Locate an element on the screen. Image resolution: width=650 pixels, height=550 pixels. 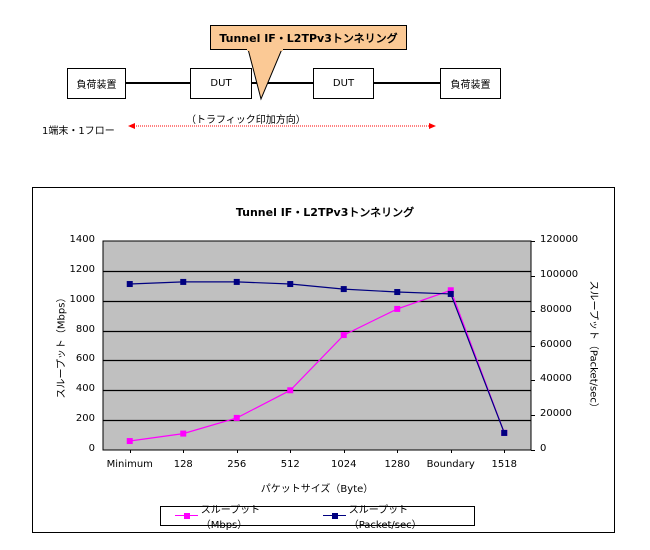
y-tick-label: 1200 is located at coordinates (82, 269).